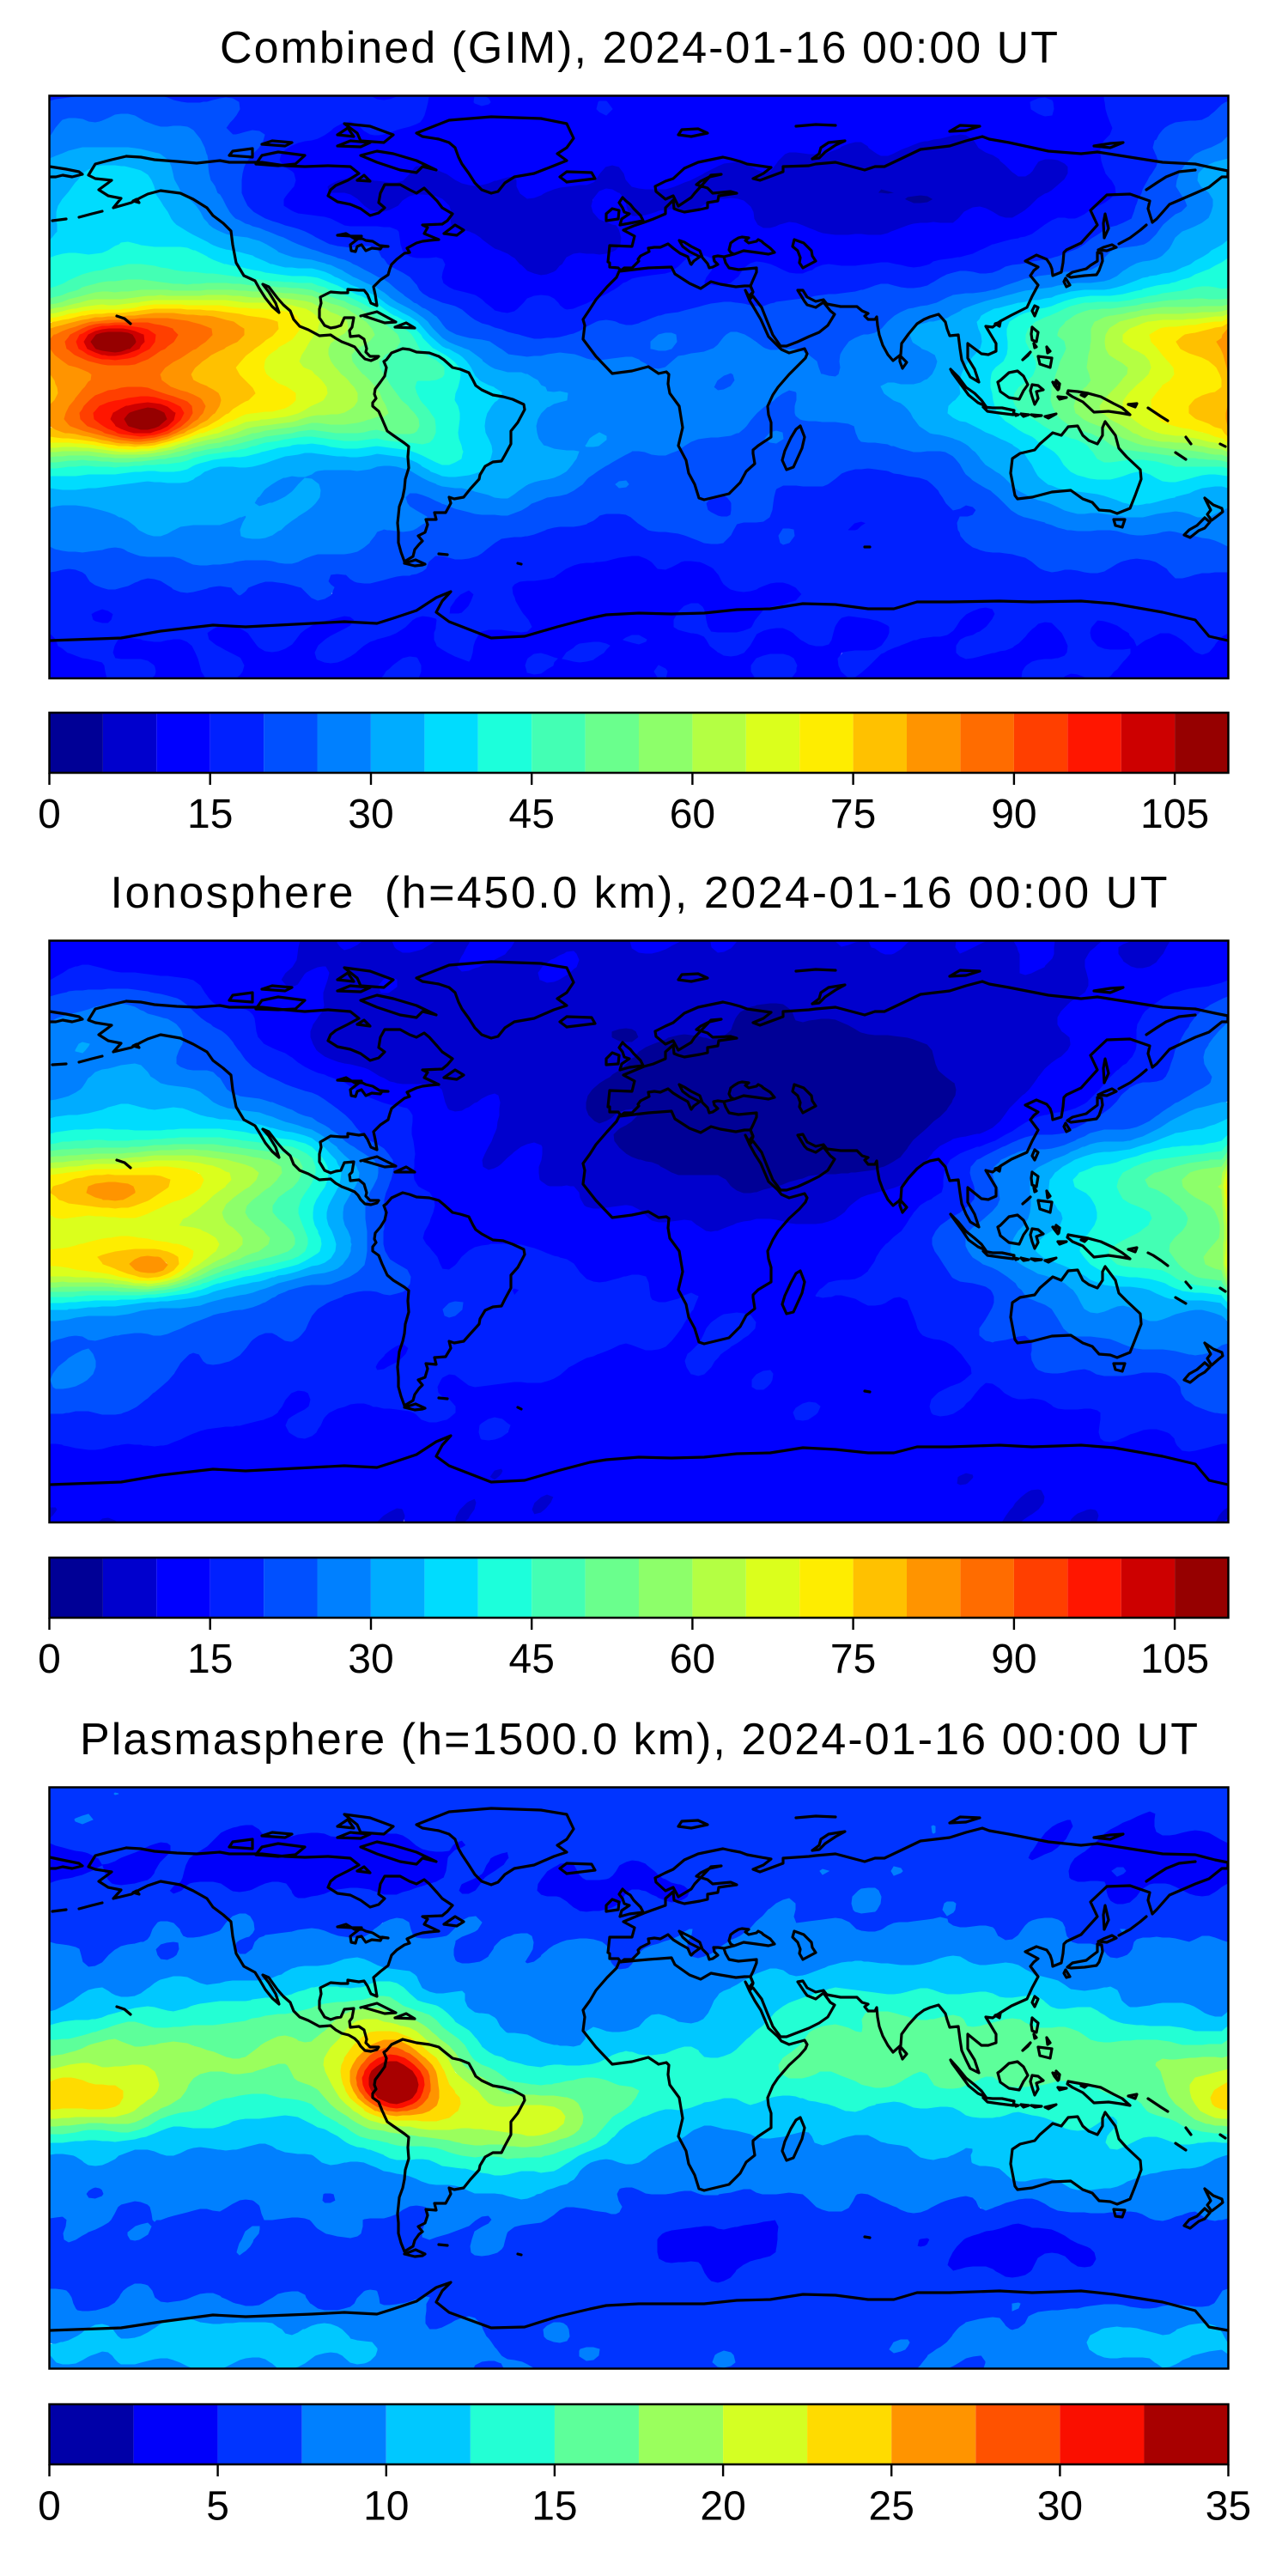 This screenshot has width=1288, height=2576. What do you see at coordinates (892, 2507) in the screenshot?
I see `svg-text: 25` at bounding box center [892, 2507].